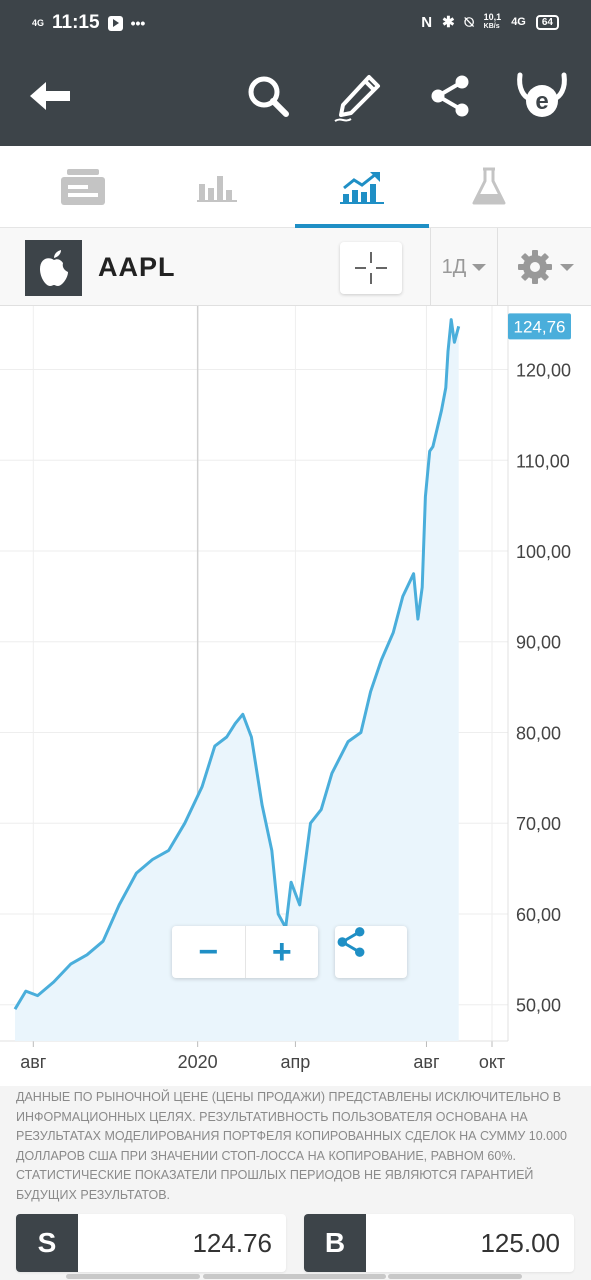 The width and height of the screenshot is (591, 1280). What do you see at coordinates (470, 1243) in the screenshot?
I see `buy-price: 125.00` at bounding box center [470, 1243].